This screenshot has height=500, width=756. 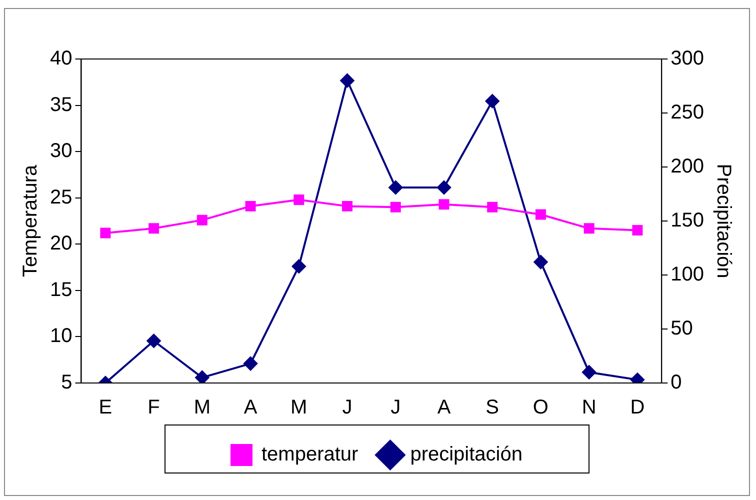 I want to click on legend-label: precipitación, so click(x=466, y=455).